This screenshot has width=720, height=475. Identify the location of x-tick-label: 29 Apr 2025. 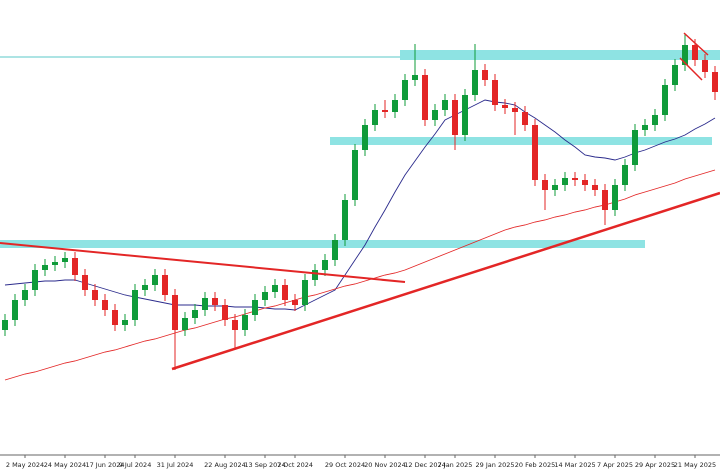
(655, 465).